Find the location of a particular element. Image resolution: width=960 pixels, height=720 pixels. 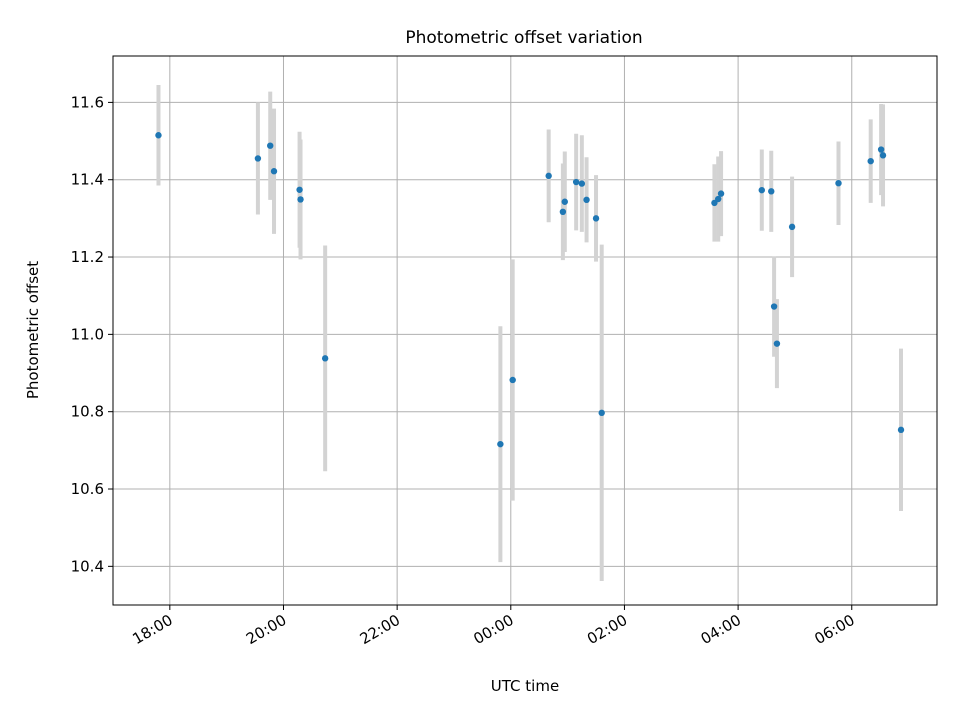

y-tick-label: 10.6 is located at coordinates (87, 489).